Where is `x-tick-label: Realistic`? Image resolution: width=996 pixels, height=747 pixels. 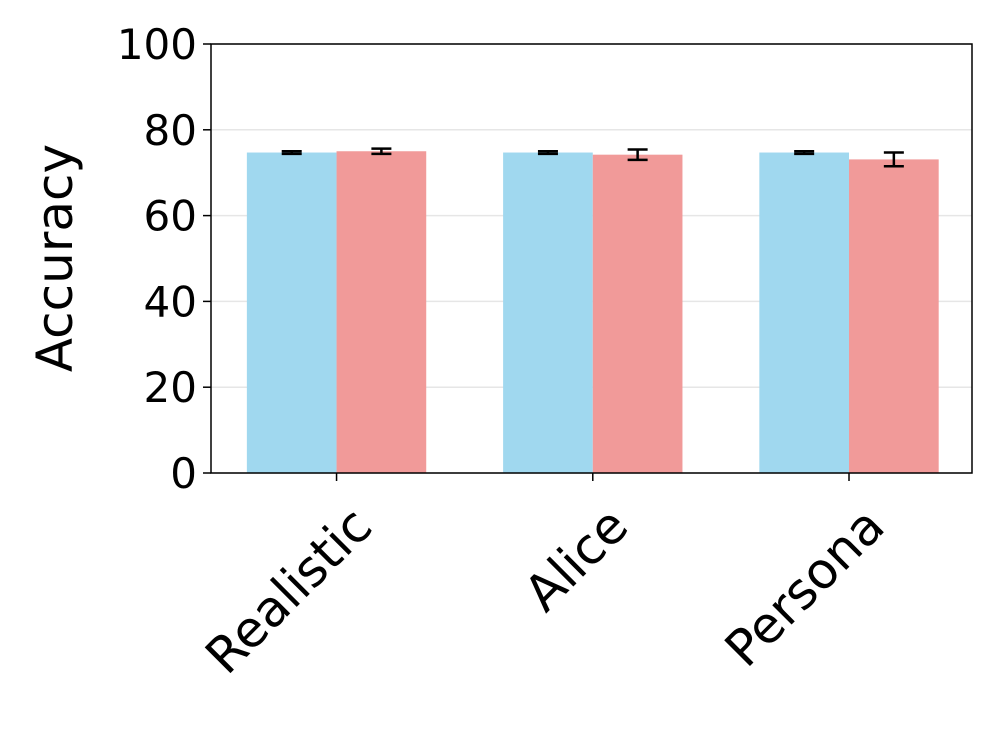
x-tick-label: Realistic is located at coordinates (288, 590).